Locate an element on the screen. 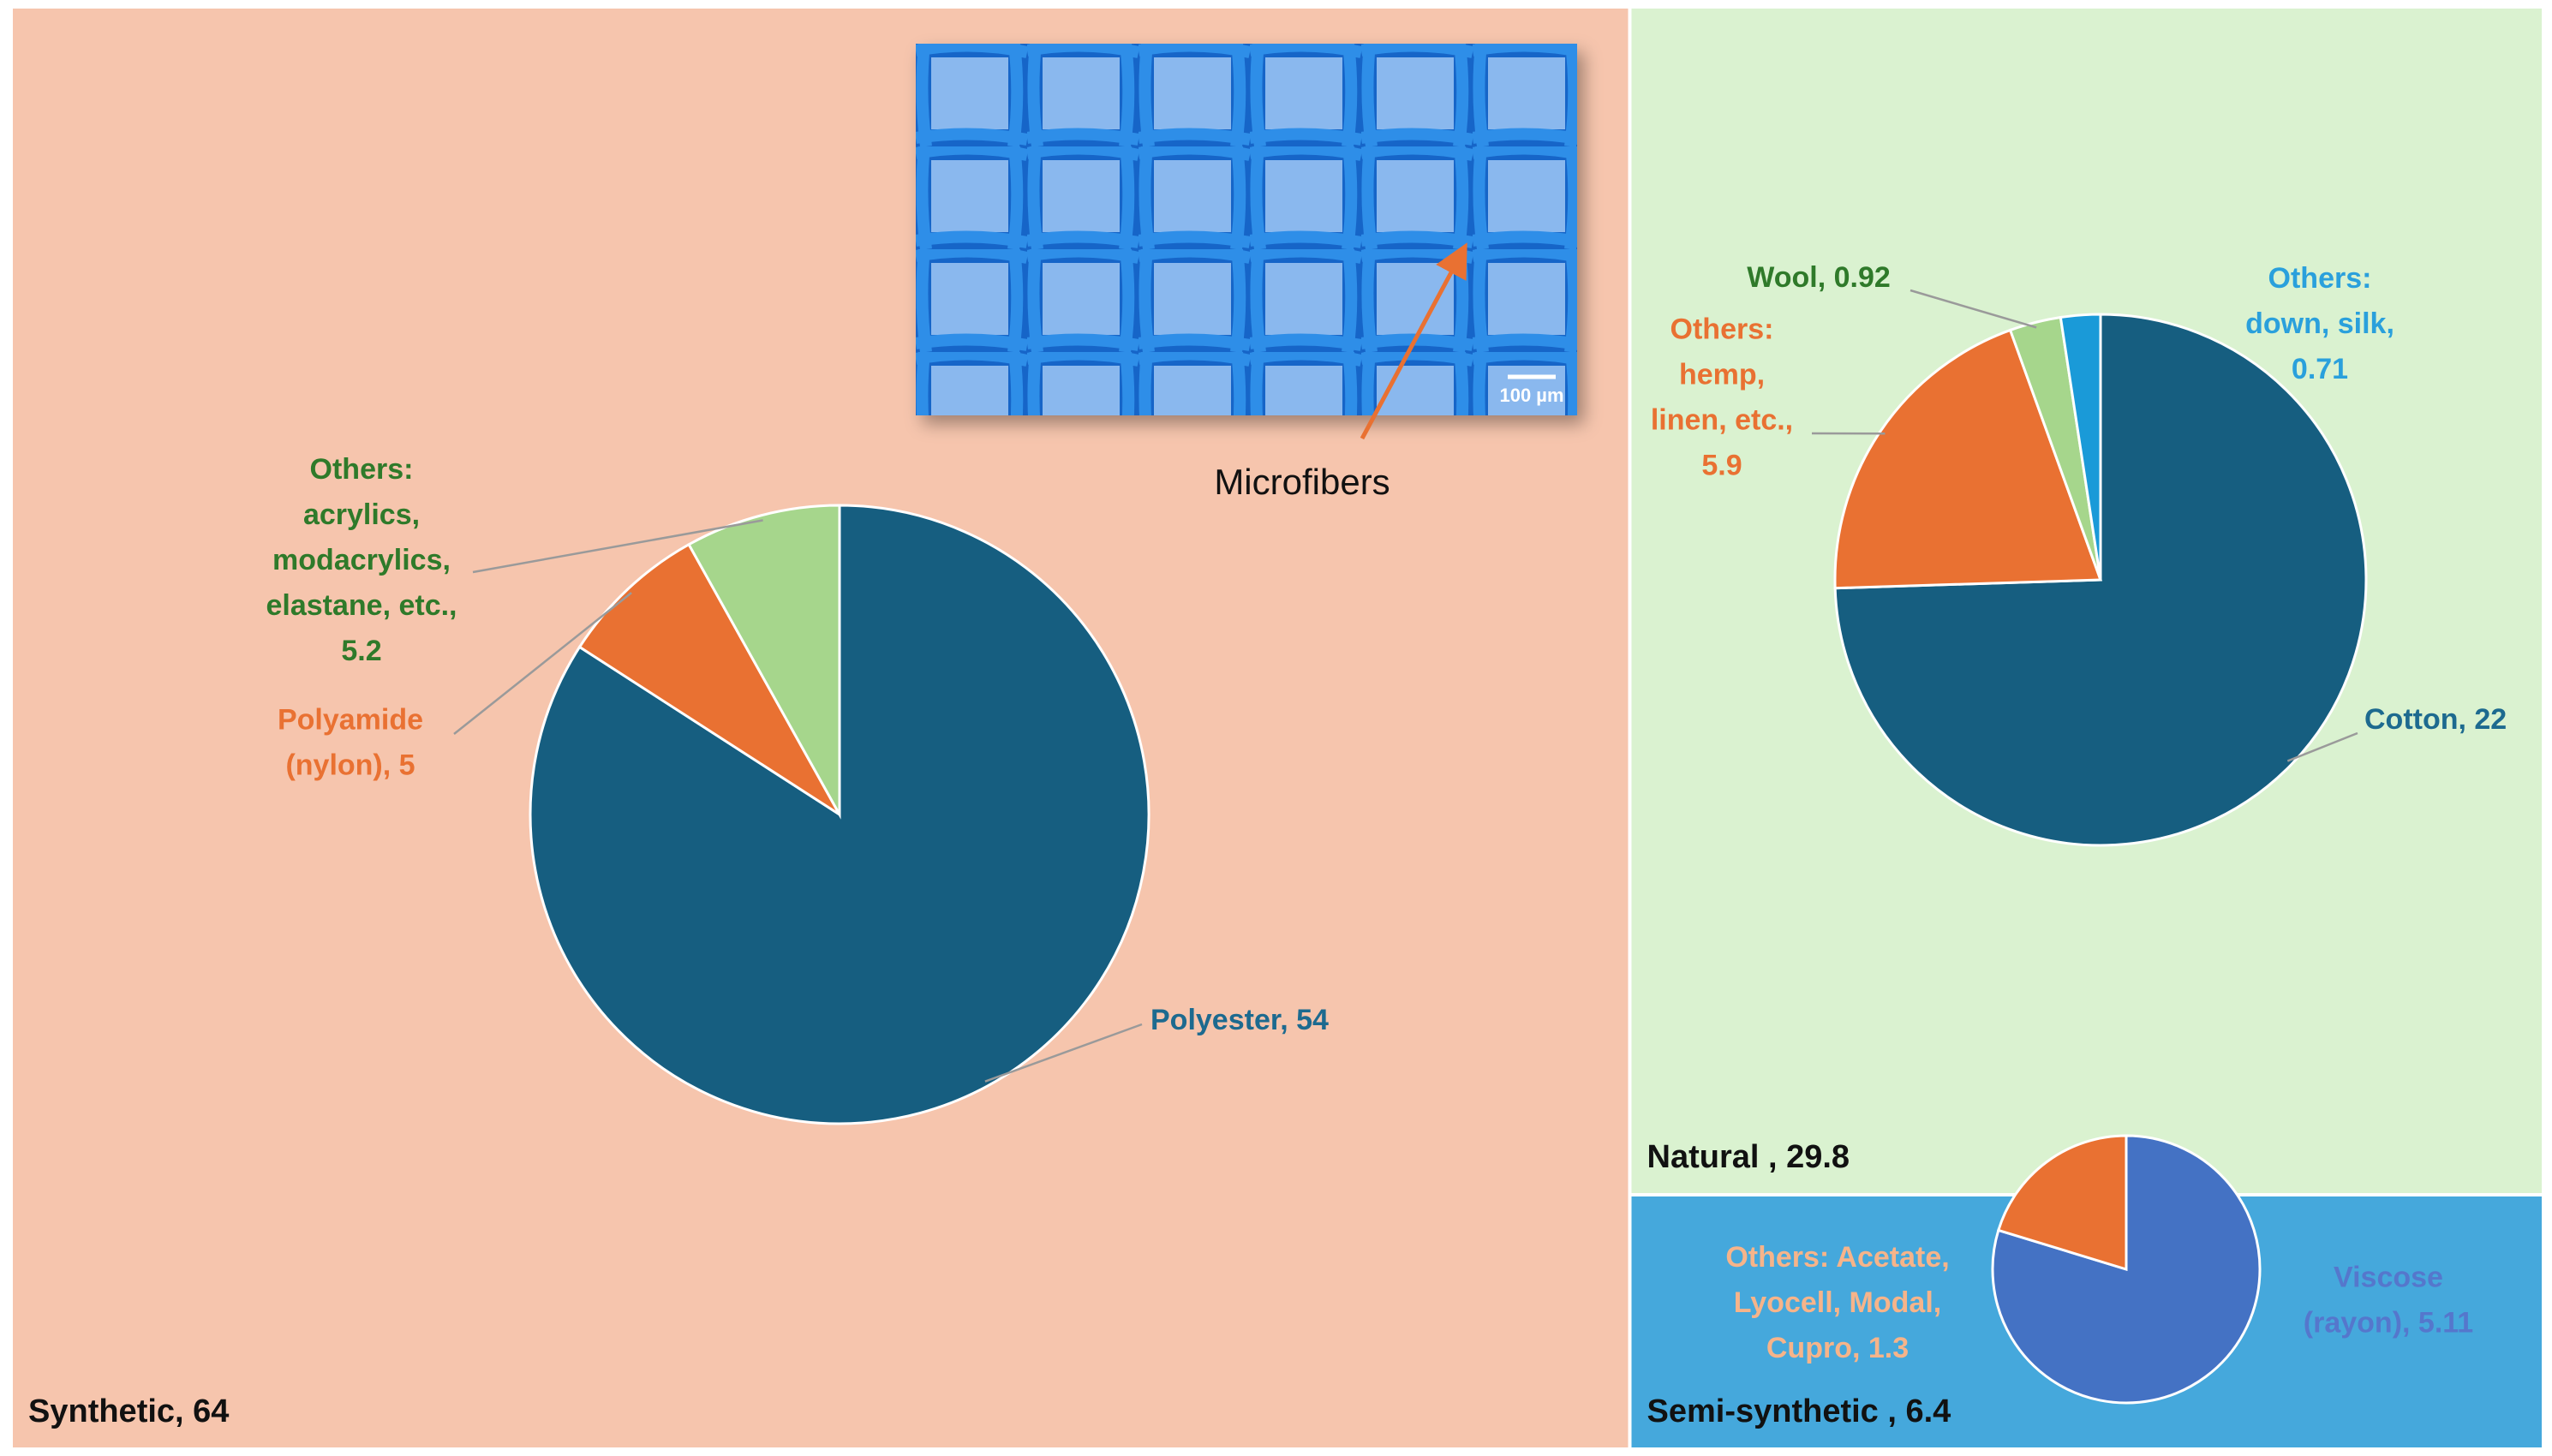 Image resolution: width=2552 pixels, height=1456 pixels. data-label: Polyamide (nylon), 5 is located at coordinates (350, 742).